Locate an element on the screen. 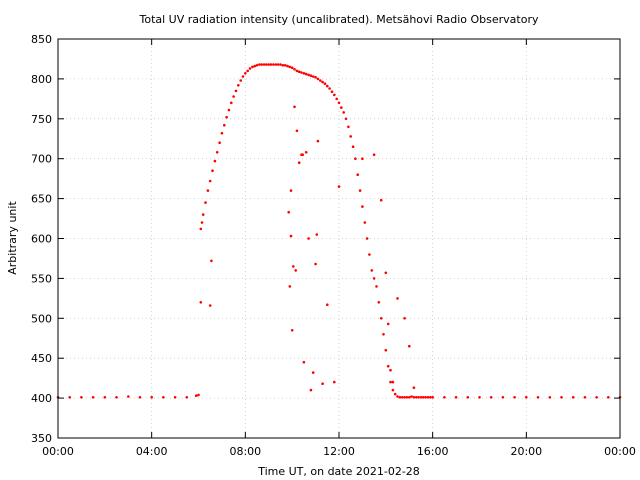 The image size is (640, 480). y-tick-label: 850 is located at coordinates (41, 39).